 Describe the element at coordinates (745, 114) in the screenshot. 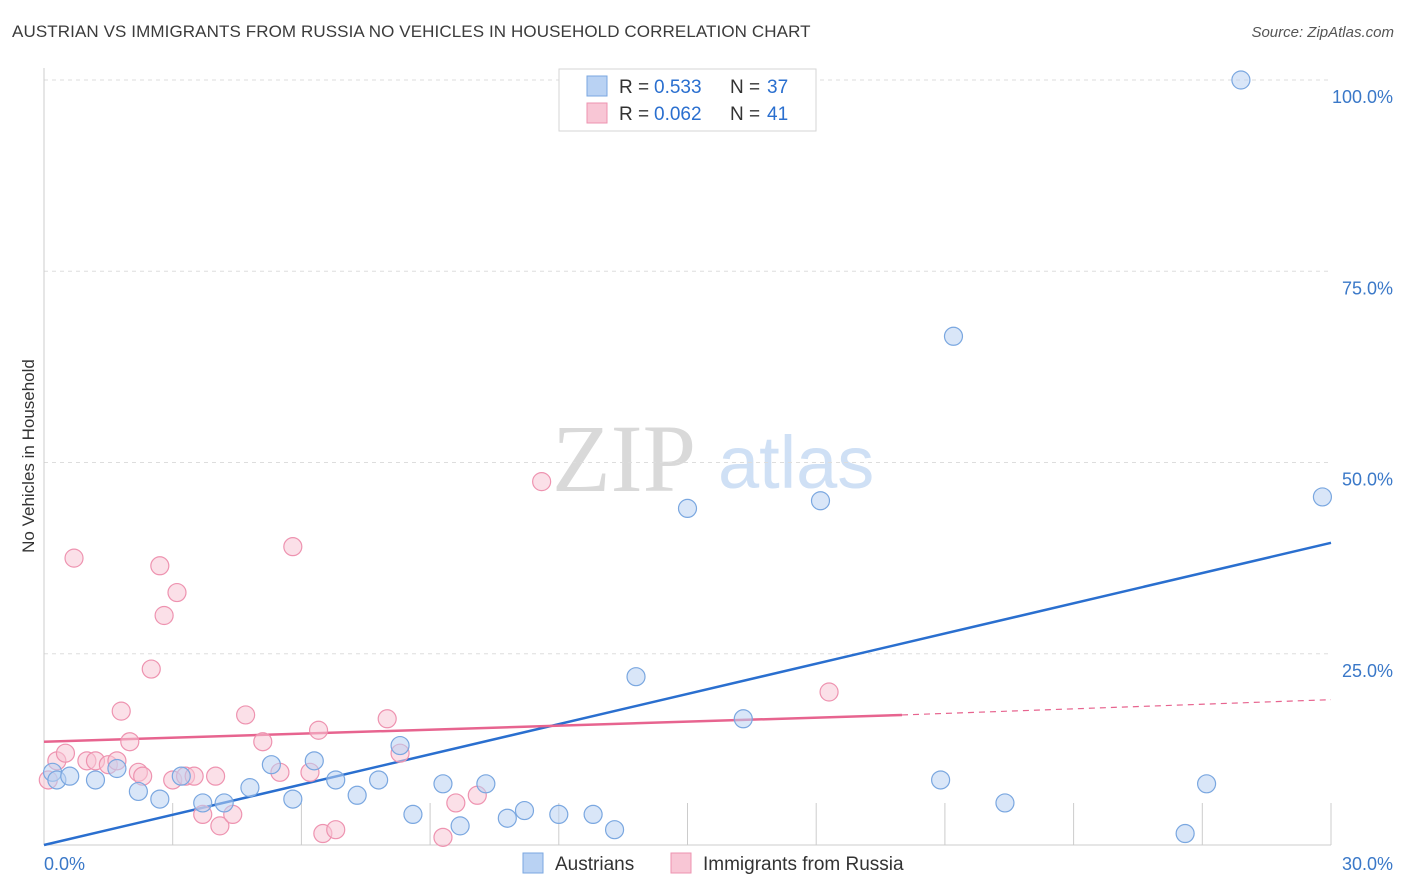

I see `legend-n-label-russia: N =` at that location.